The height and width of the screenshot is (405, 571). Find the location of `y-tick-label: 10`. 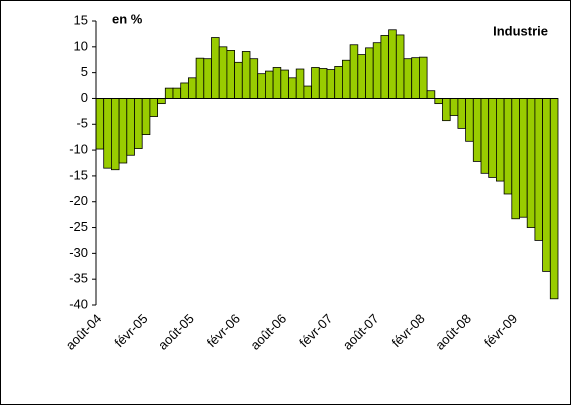

y-tick-label: 10 is located at coordinates (81, 45).